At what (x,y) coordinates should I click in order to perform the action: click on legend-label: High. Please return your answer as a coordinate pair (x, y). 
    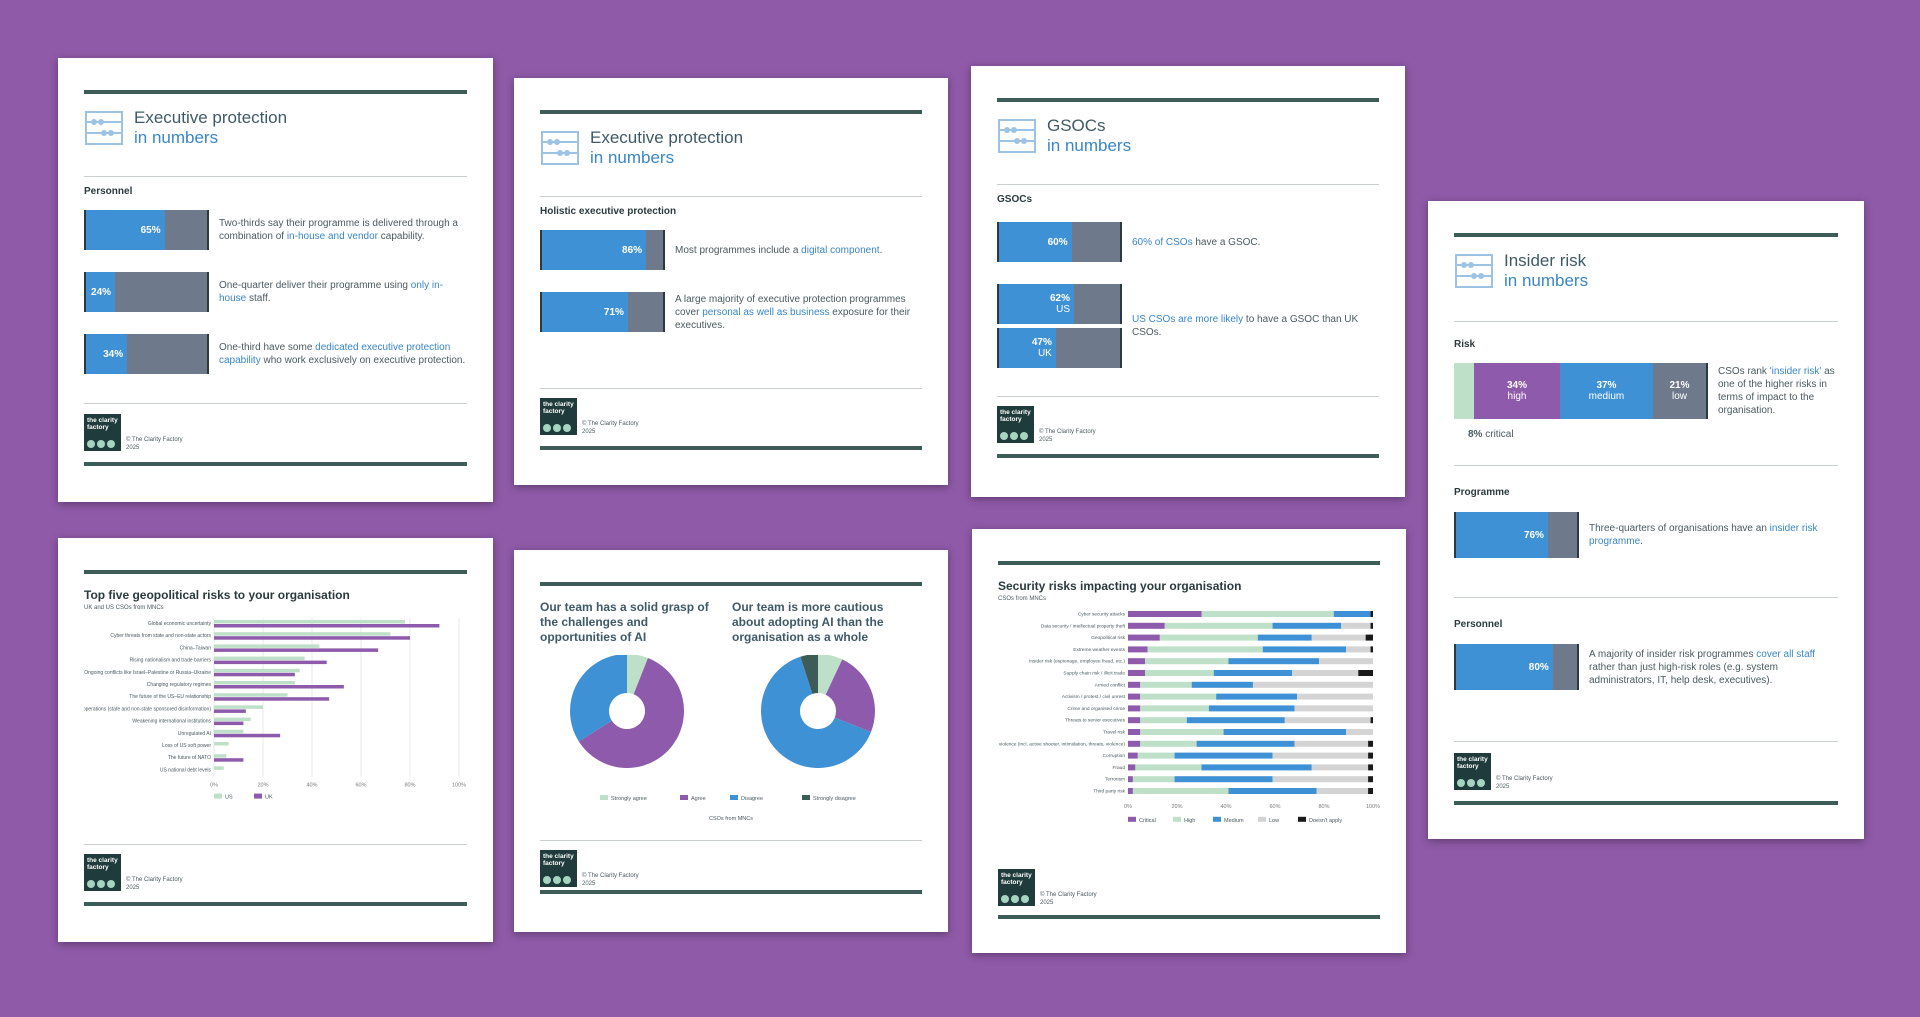
    Looking at the image, I should click on (1189, 821).